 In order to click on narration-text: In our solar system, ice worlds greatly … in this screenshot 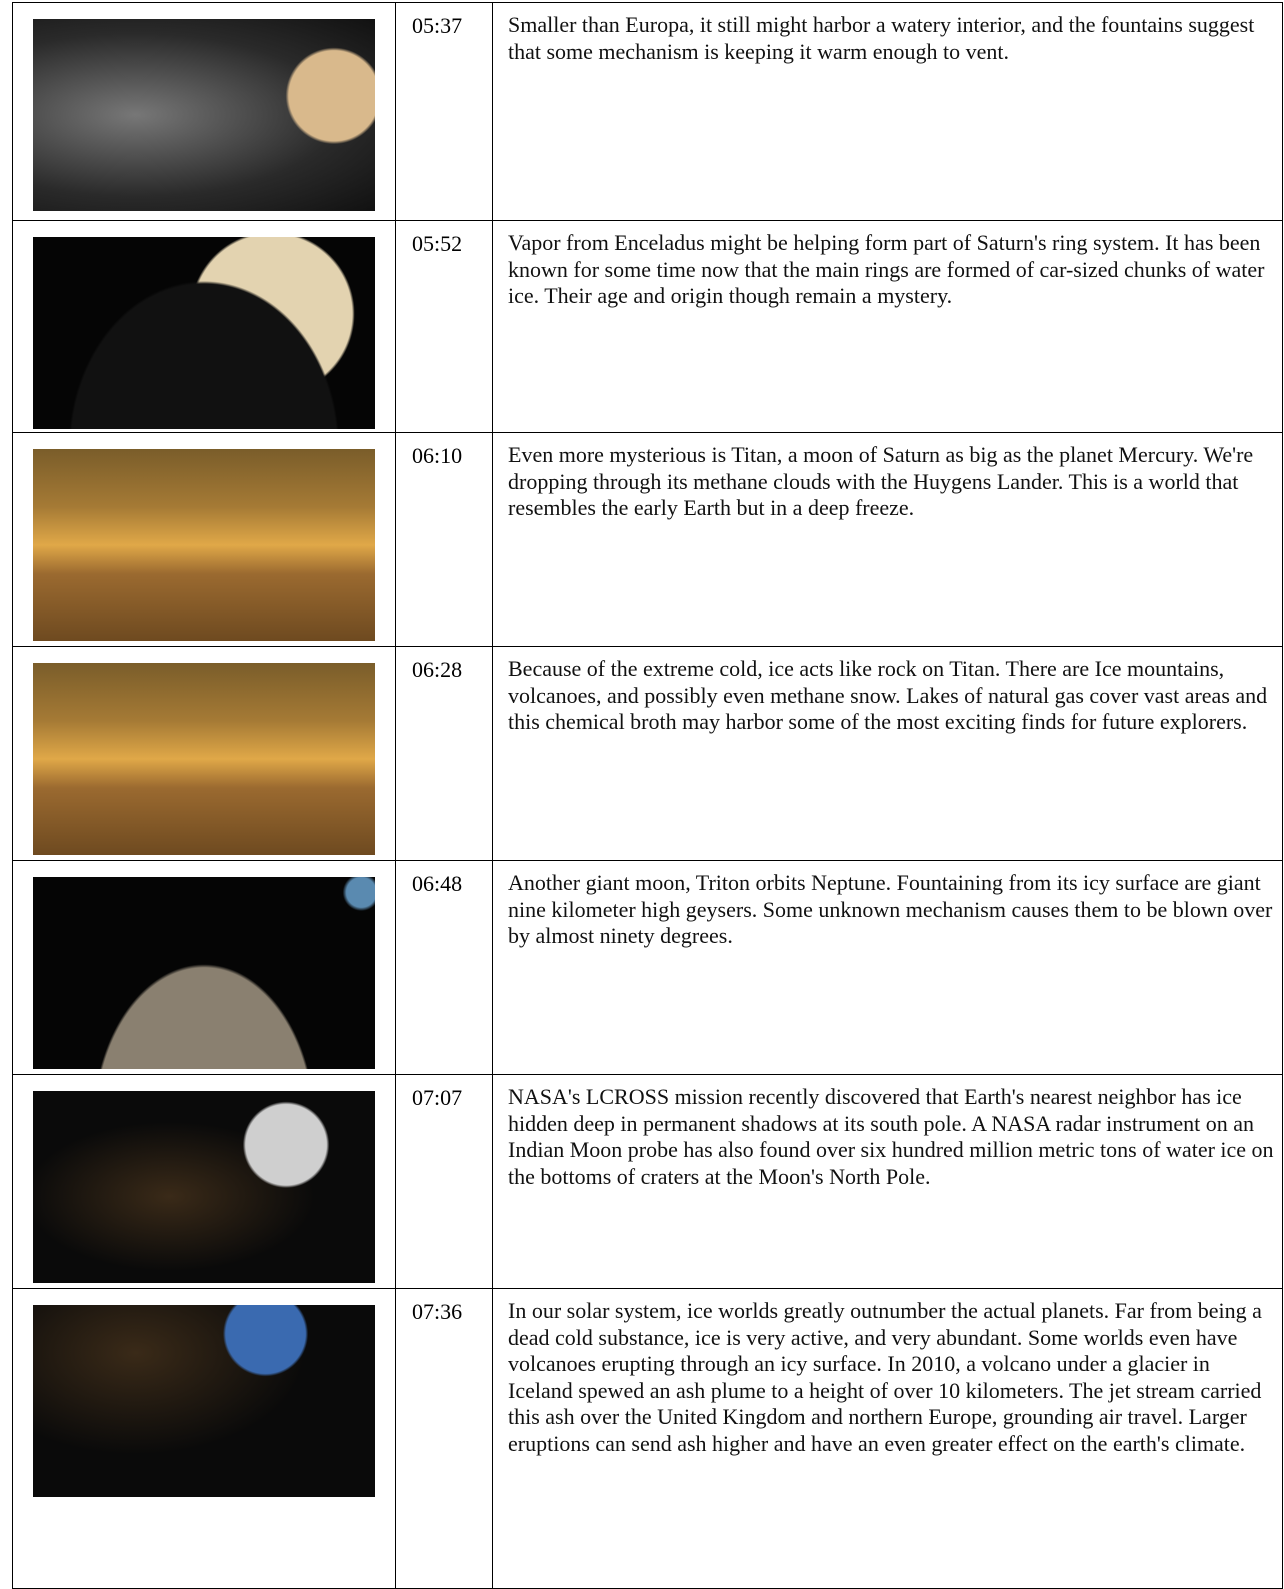, I will do `click(887, 1438)`.